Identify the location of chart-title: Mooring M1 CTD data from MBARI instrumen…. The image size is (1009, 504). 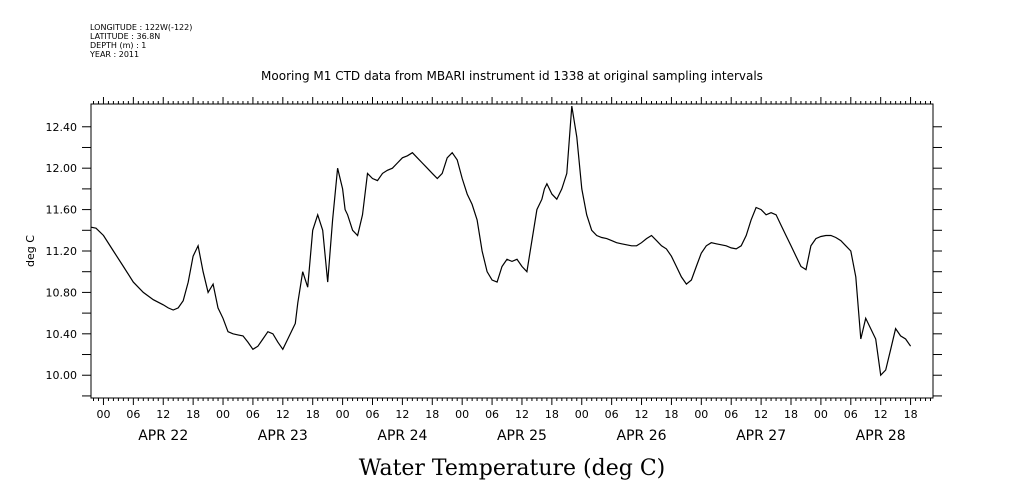
(512, 76).